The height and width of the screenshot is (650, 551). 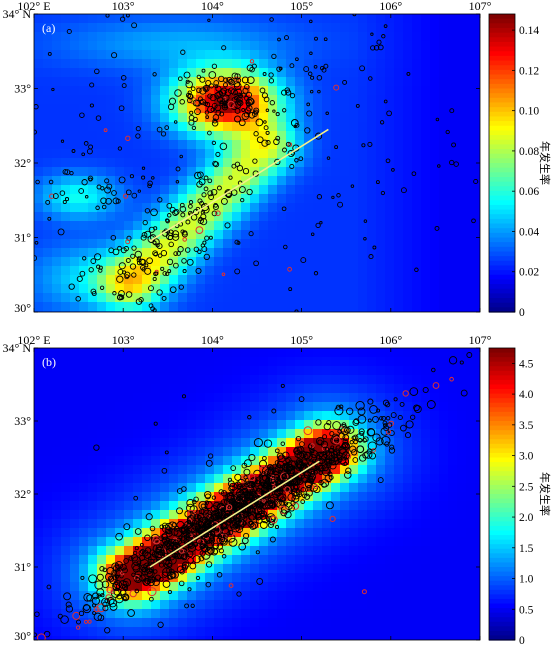 What do you see at coordinates (22, 89) in the screenshot?
I see `y-tick-label: 33°` at bounding box center [22, 89].